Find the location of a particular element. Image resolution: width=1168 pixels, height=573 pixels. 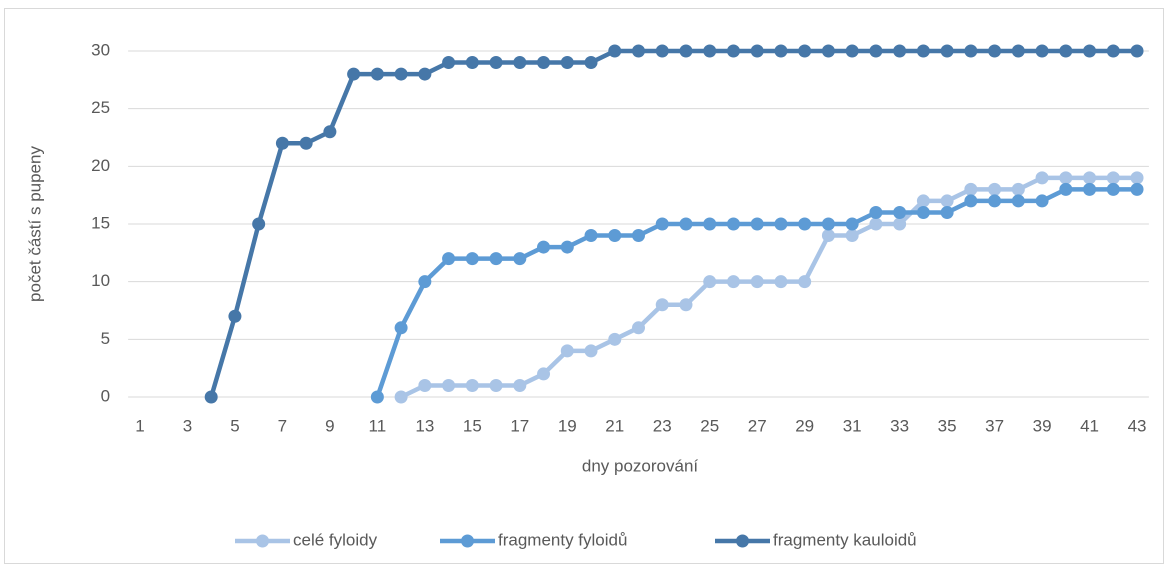

x-tick-label: 17 is located at coordinates (519, 425).